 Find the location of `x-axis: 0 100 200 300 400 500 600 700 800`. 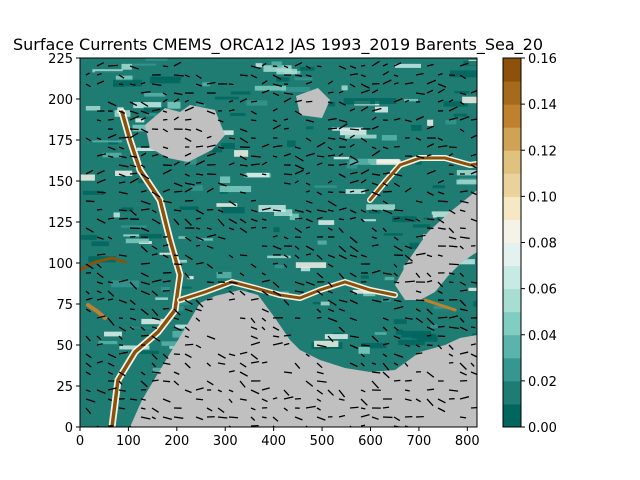

x-axis: 0 100 200 300 400 500 600 700 800 is located at coordinates (278, 438).